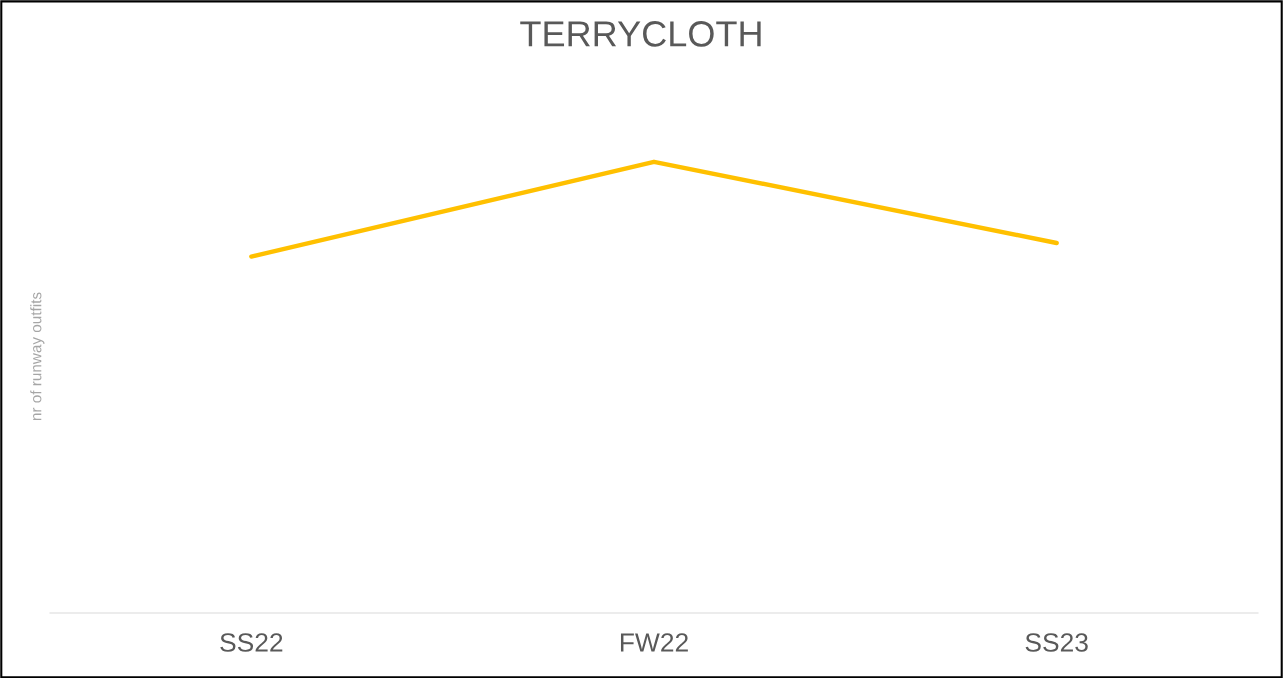  I want to click on y-axis-title: nr of runway outfits, so click(37, 356).